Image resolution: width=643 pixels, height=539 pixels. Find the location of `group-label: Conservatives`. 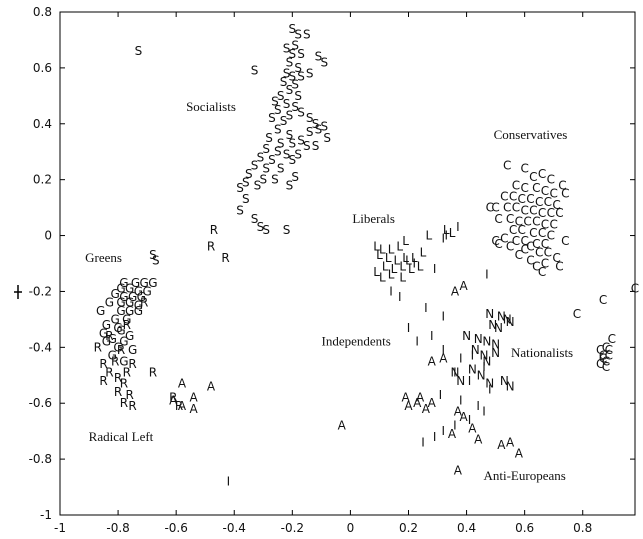

group-label: Conservatives is located at coordinates (531, 134).